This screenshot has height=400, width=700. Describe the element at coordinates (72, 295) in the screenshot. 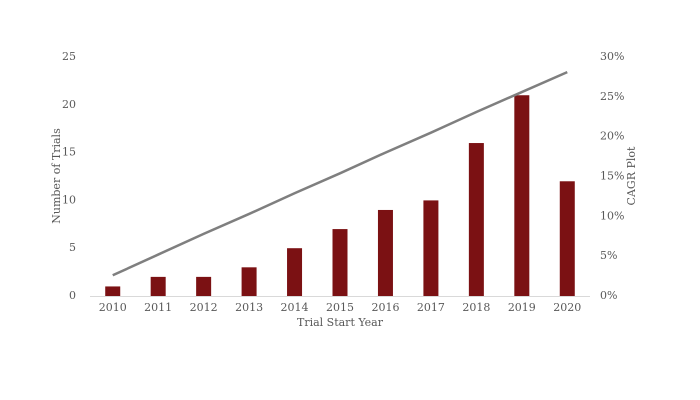

I see `y-tick-label: 0` at that location.